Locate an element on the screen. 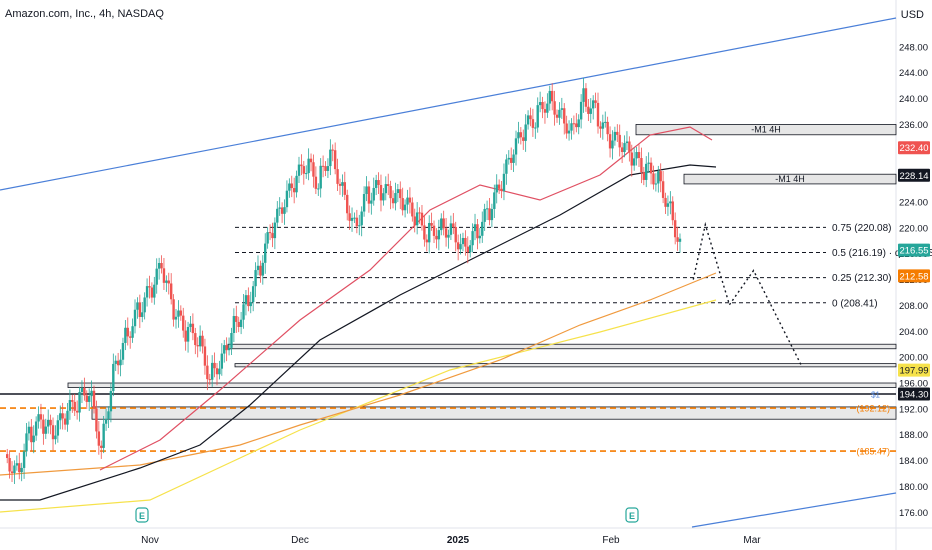  resistance-zone-label: -M1 4H is located at coordinates (766, 130).